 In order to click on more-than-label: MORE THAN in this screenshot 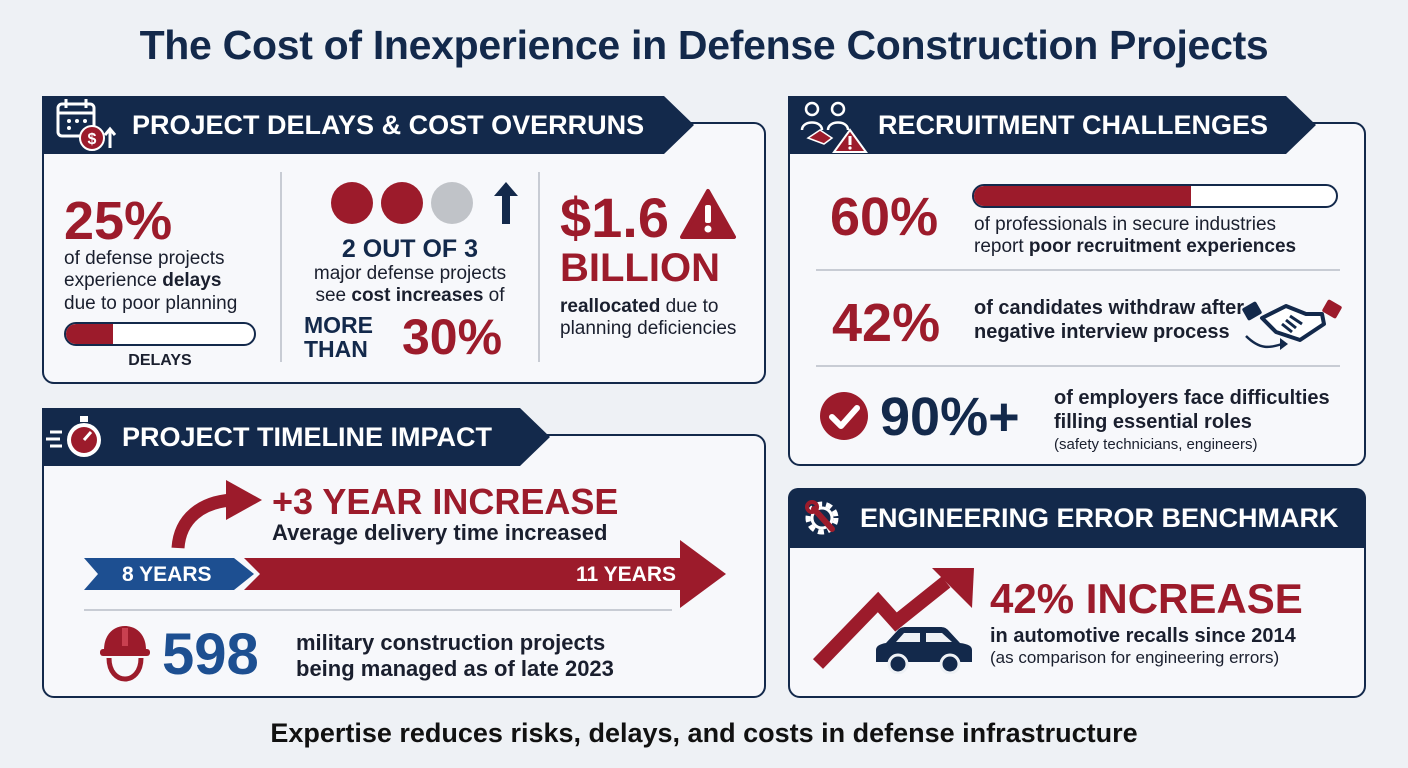, I will do `click(338, 337)`.